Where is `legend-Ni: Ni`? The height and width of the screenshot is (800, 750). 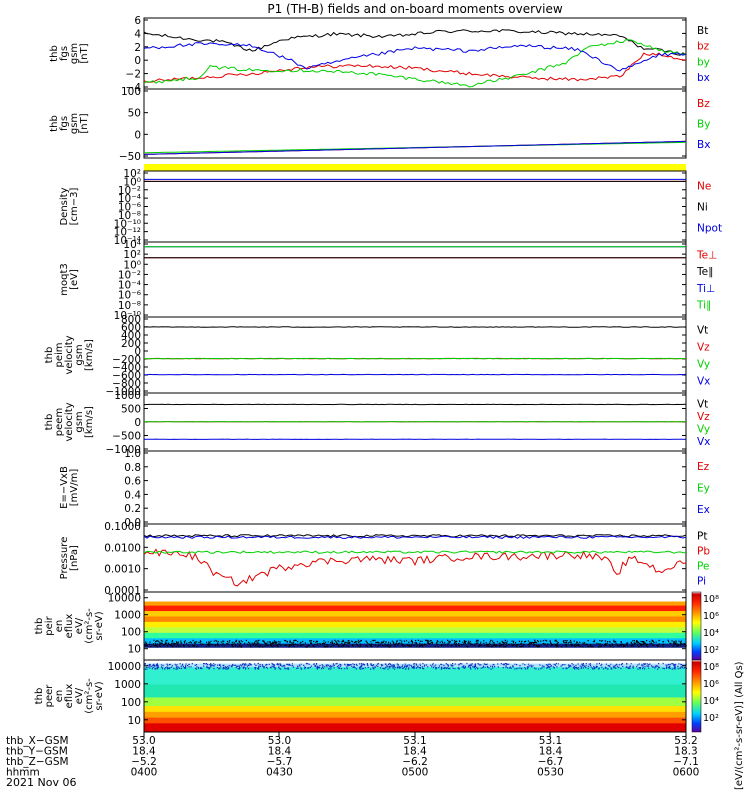
legend-Ni: Ni is located at coordinates (702, 208).